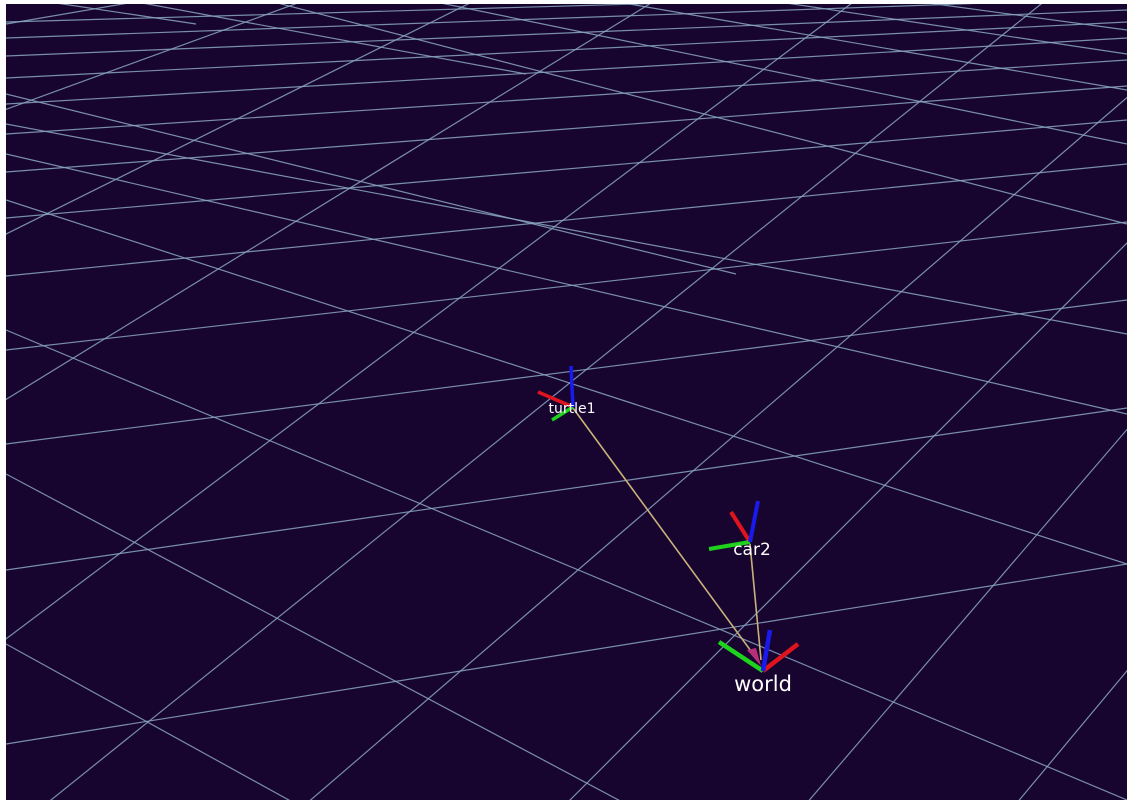 This screenshot has height=800, width=1127. What do you see at coordinates (555, 399) in the screenshot?
I see `turtle1-x-axis` at bounding box center [555, 399].